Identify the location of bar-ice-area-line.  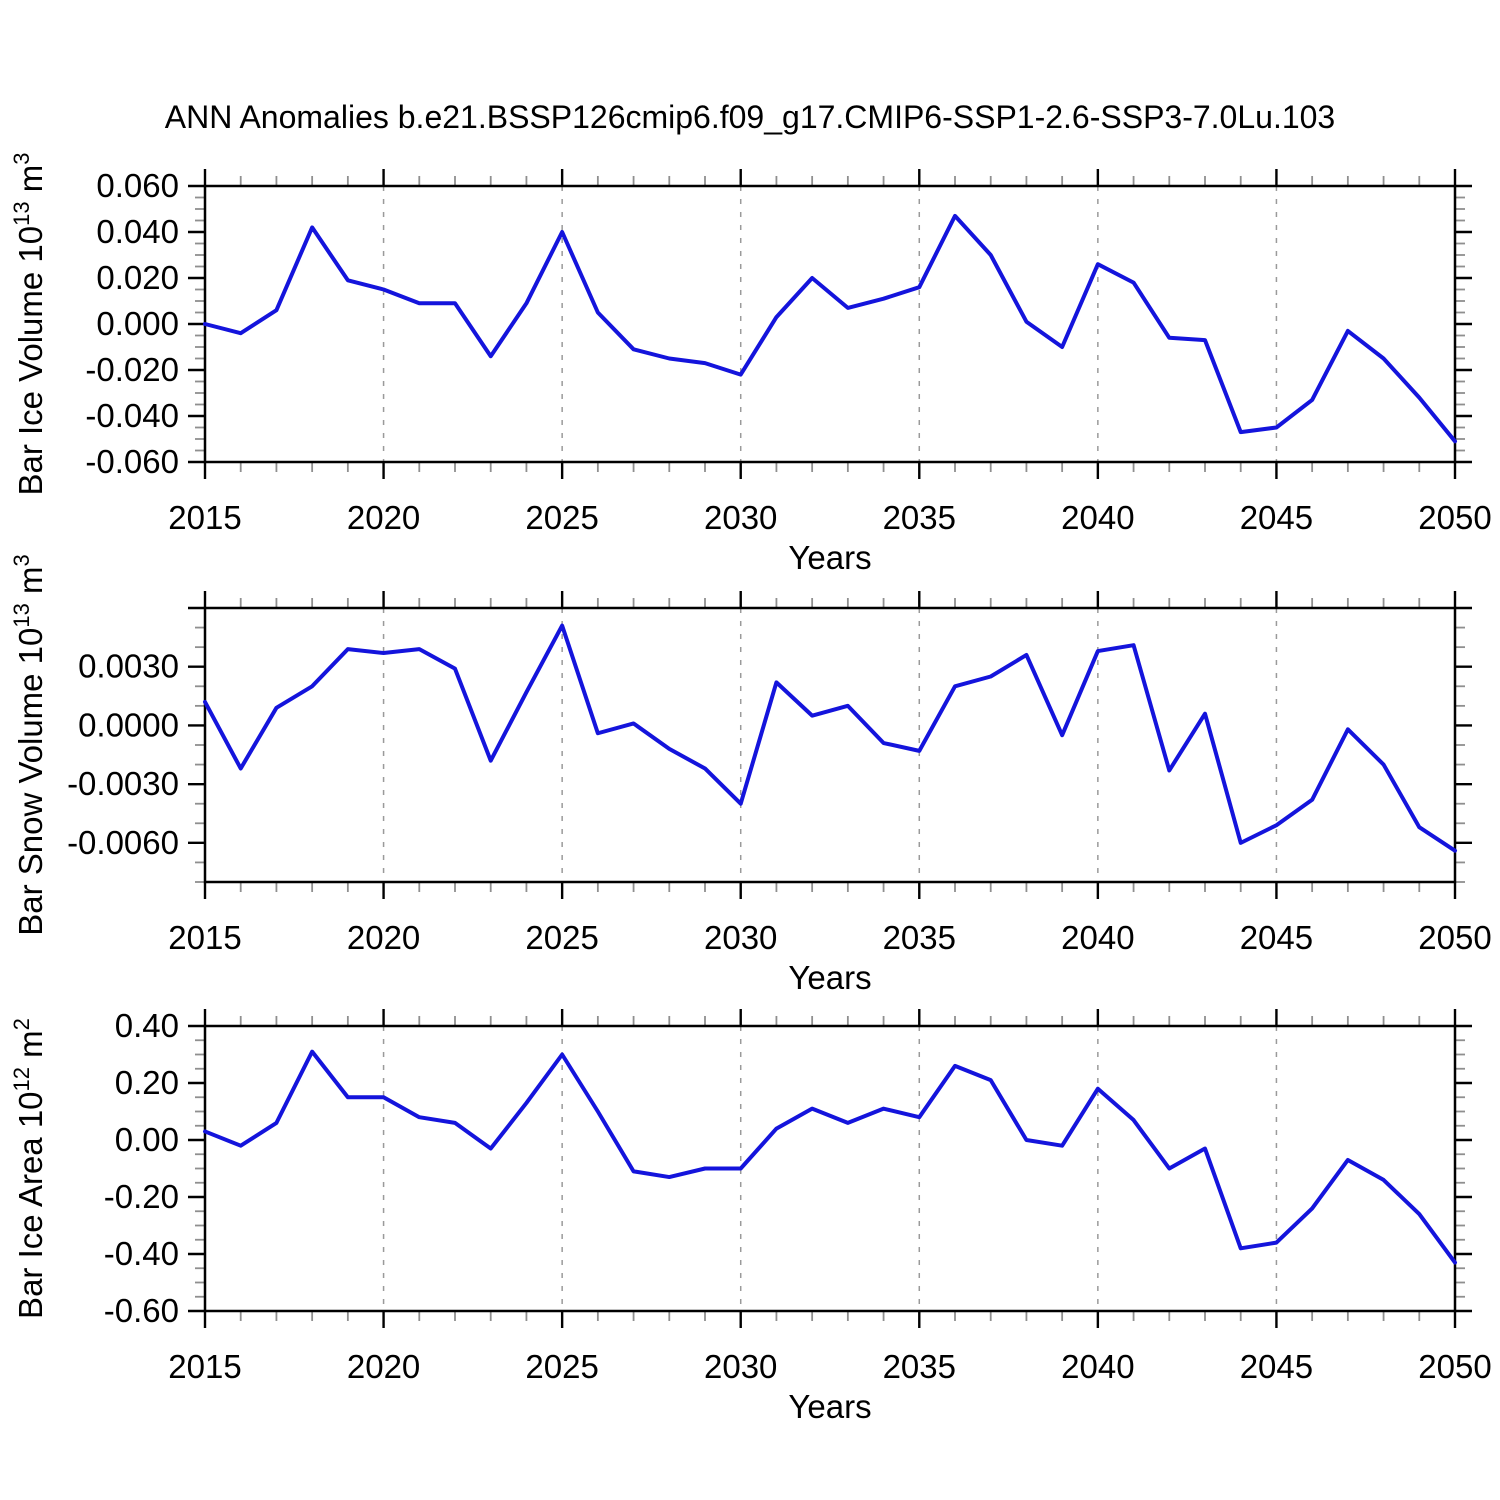
(830, 1157).